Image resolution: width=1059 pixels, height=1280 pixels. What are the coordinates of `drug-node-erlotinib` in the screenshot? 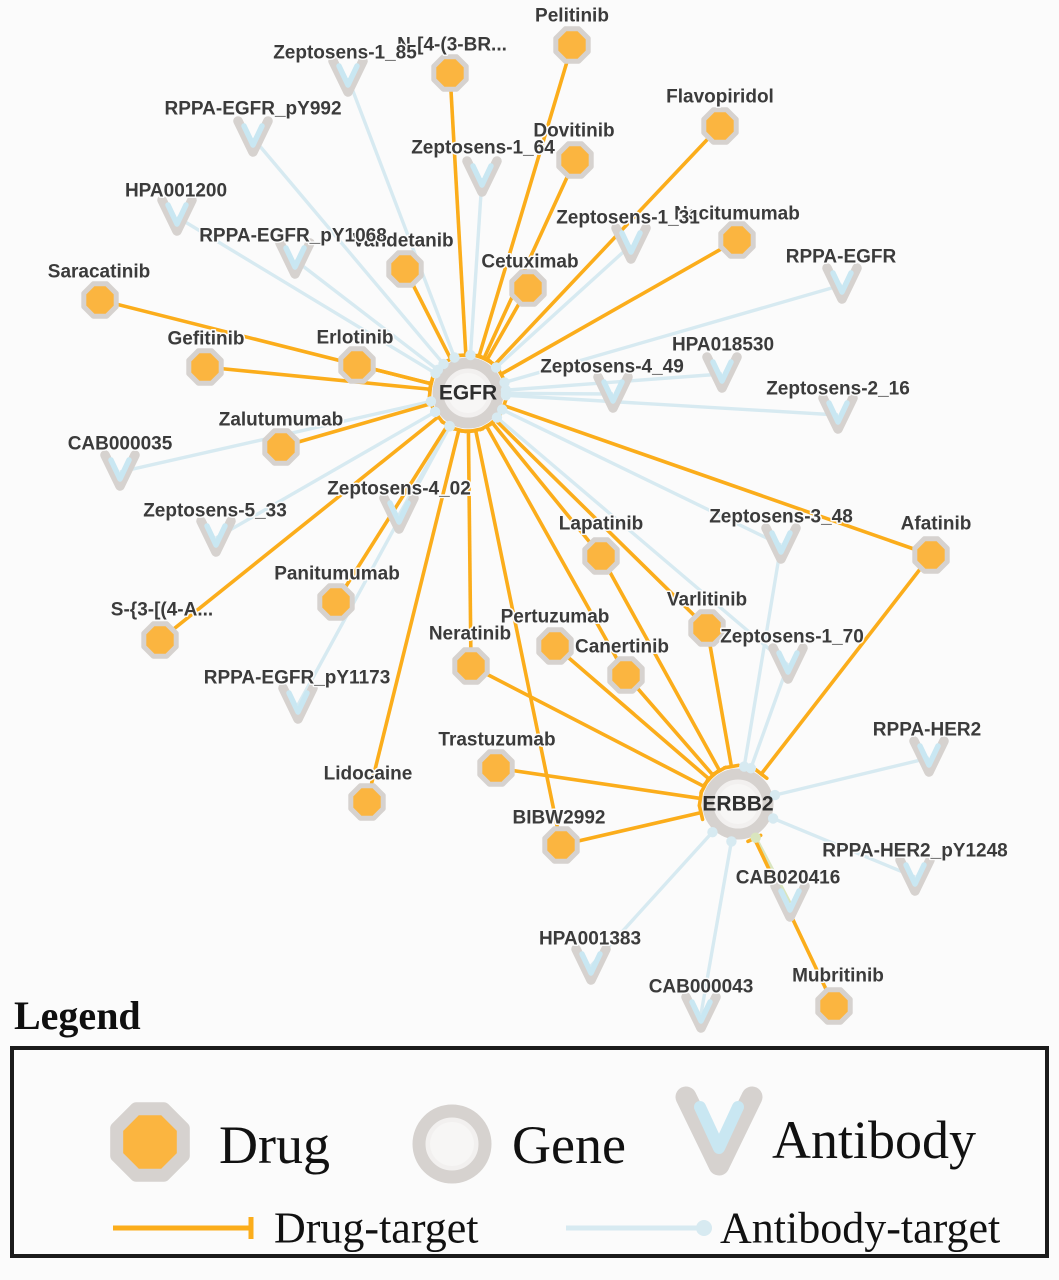 It's located at (357, 365).